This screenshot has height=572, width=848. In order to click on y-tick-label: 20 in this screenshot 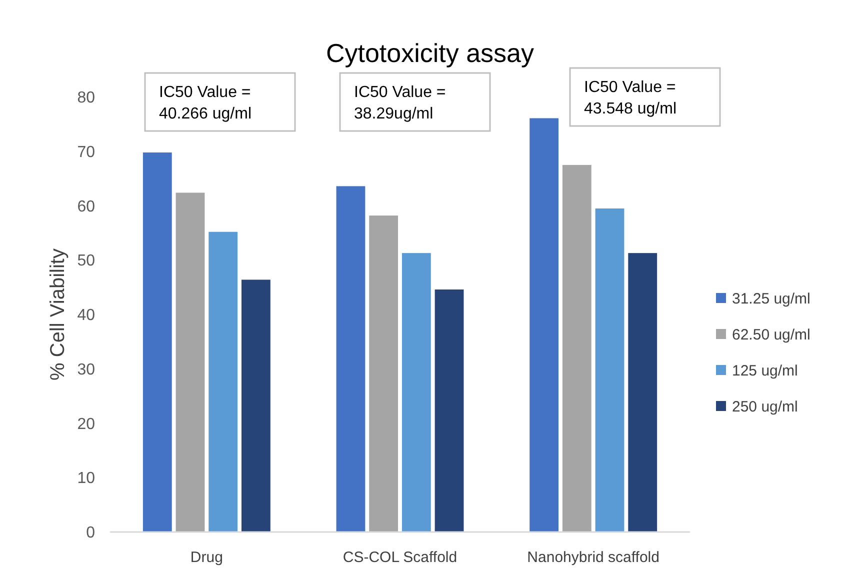, I will do `click(86, 424)`.